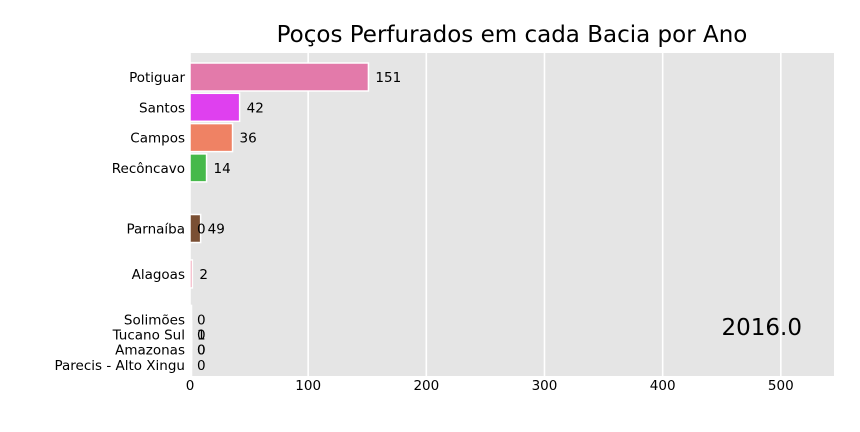 The height and width of the screenshot is (432, 860). Describe the element at coordinates (148, 169) in the screenshot. I see `y-tick-label: Recôncavo` at that location.